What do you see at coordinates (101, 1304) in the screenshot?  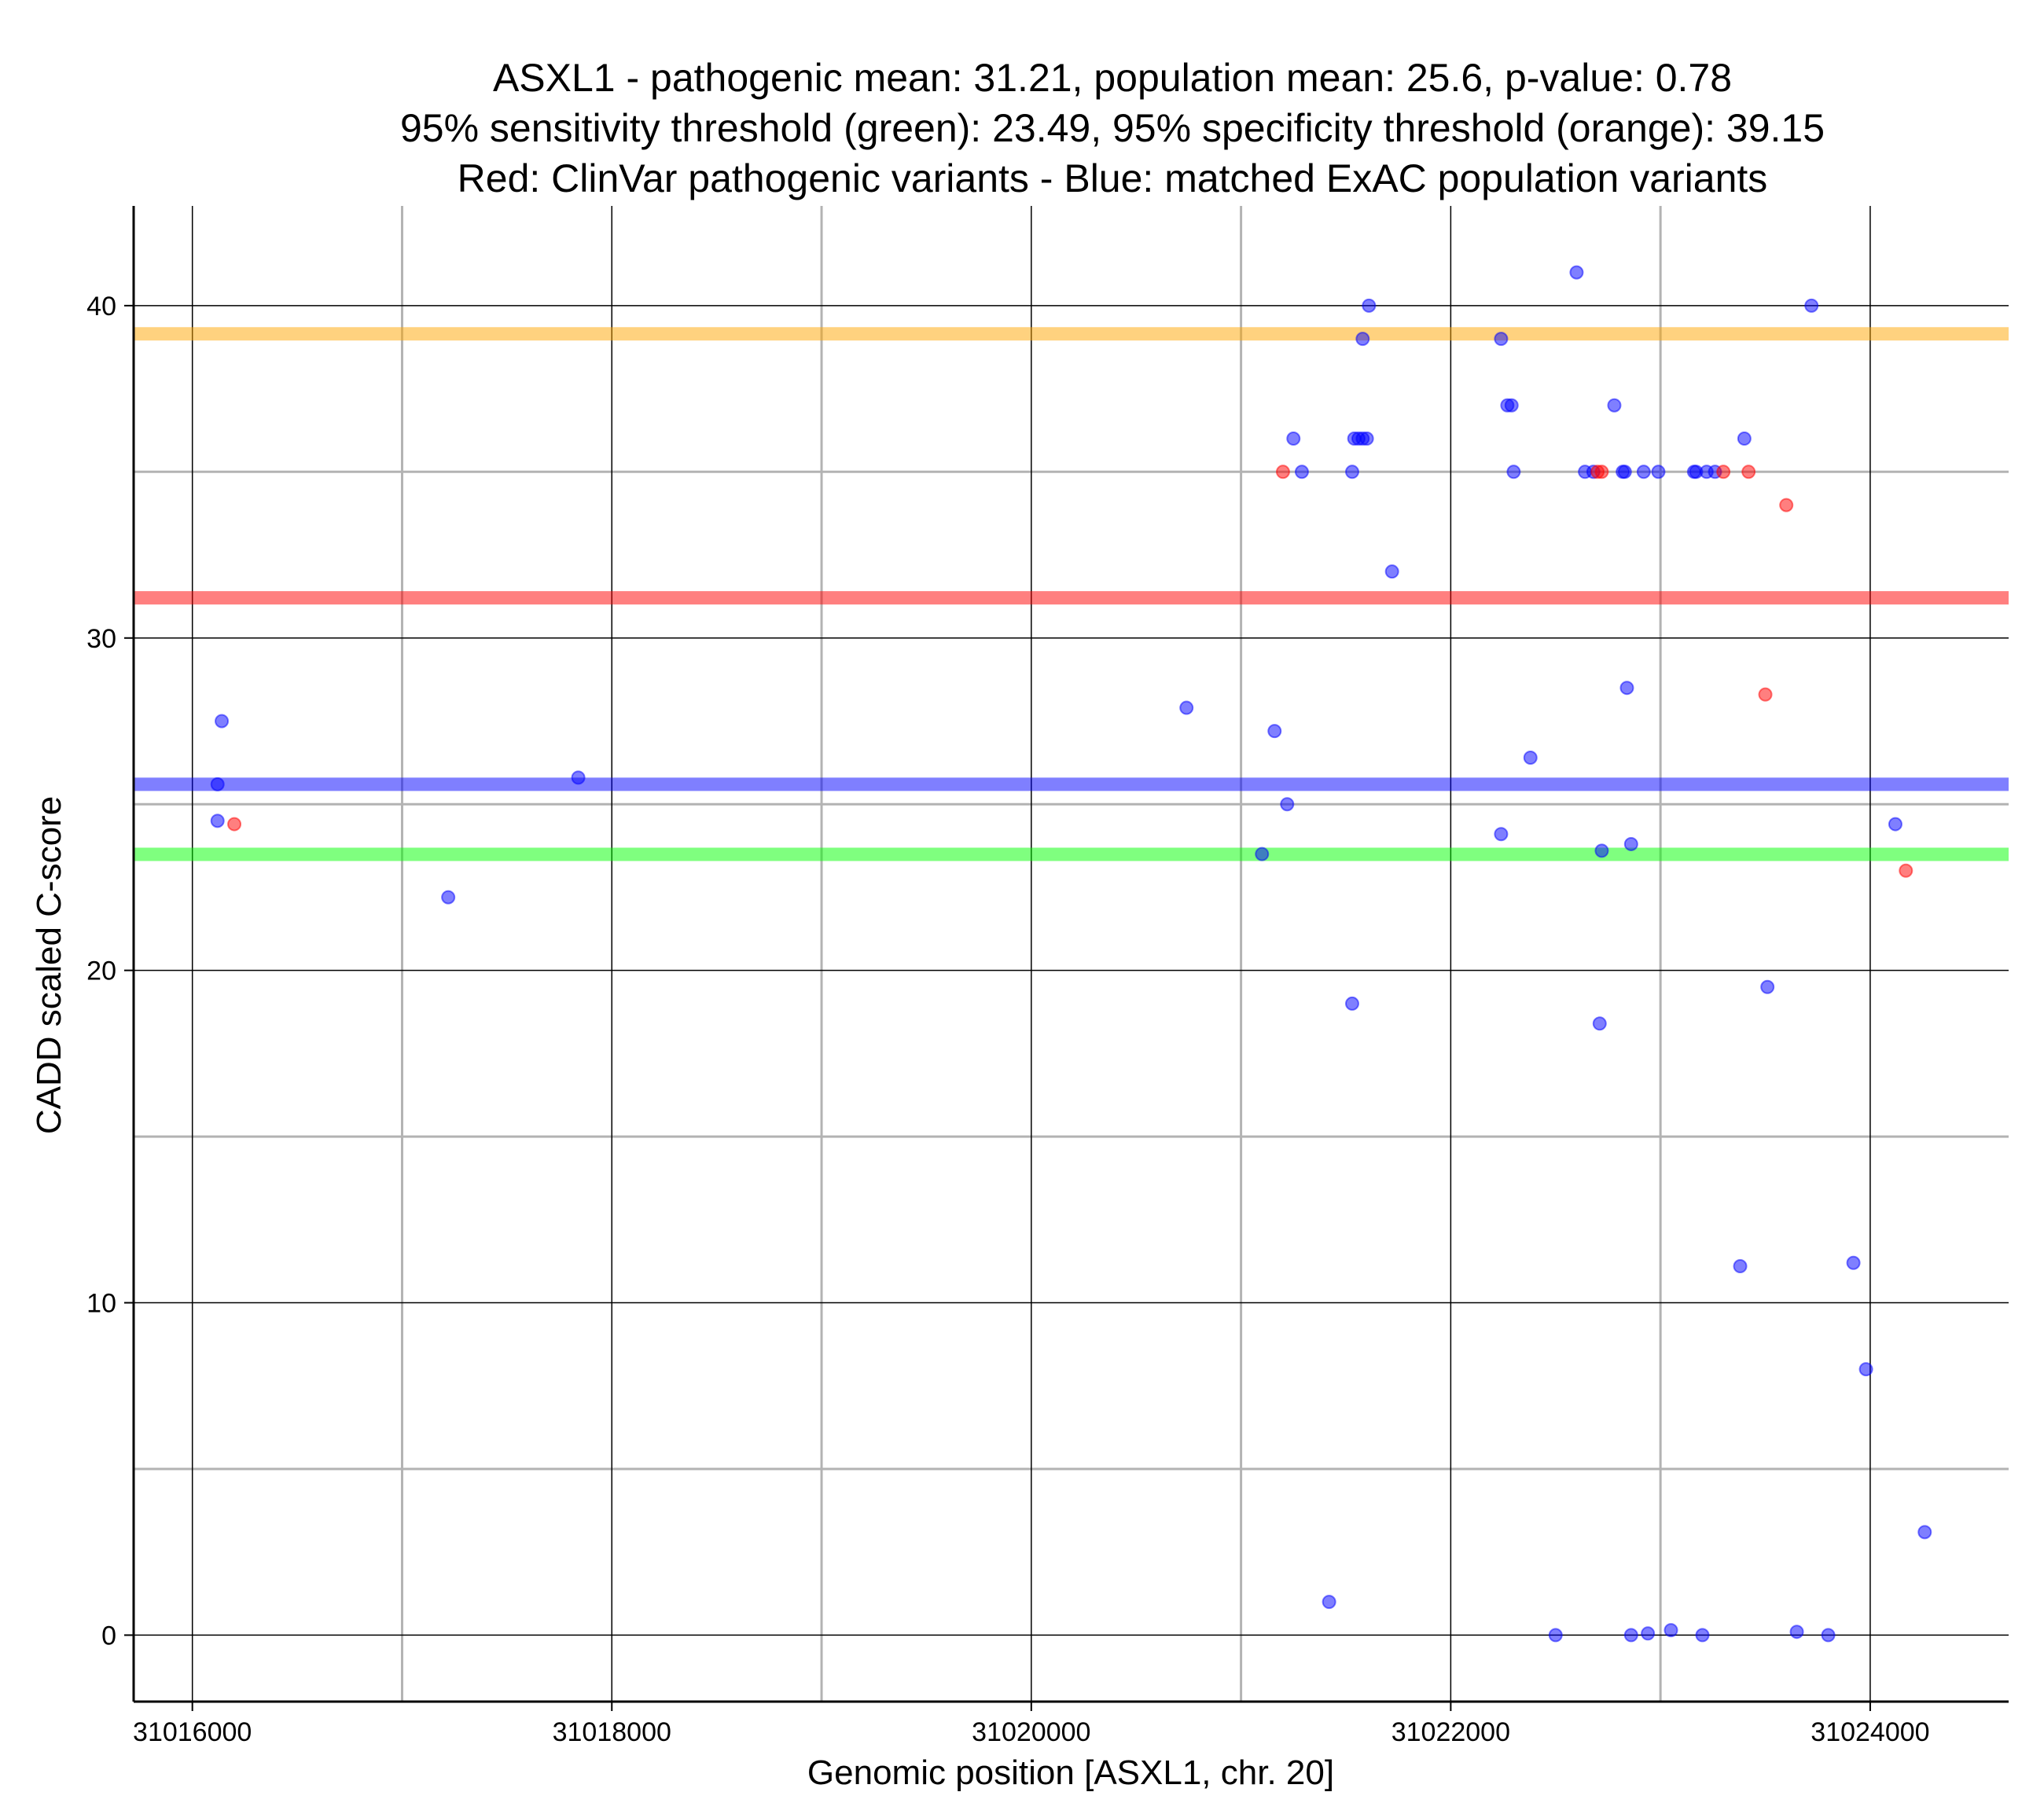 I see `y-tick-label: 10` at bounding box center [101, 1304].